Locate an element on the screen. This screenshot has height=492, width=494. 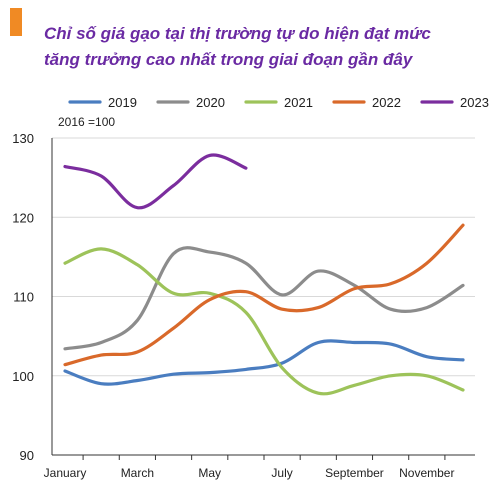
series-line-2023 is located at coordinates (155, 181).